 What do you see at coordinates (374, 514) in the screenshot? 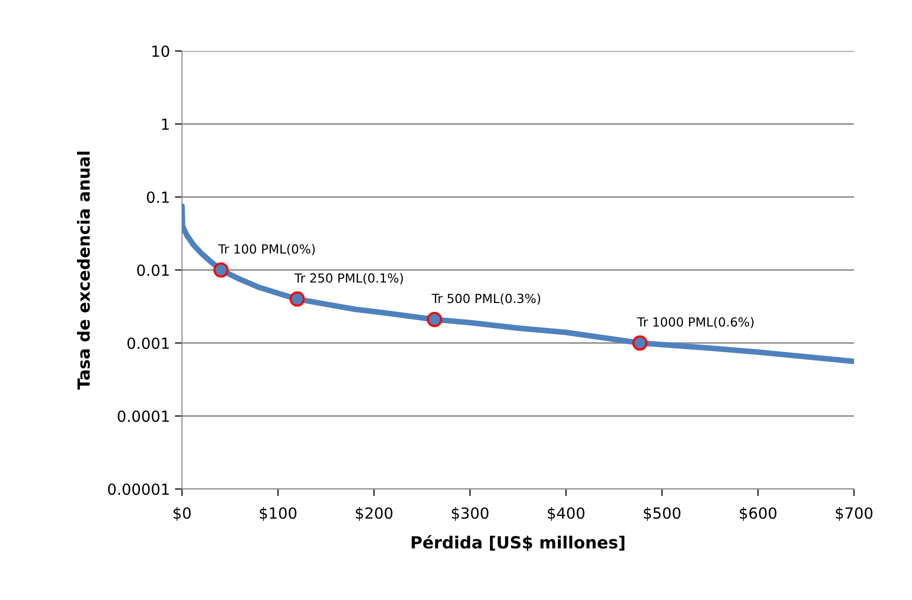
I see `x-tick-label: $200` at bounding box center [374, 514].